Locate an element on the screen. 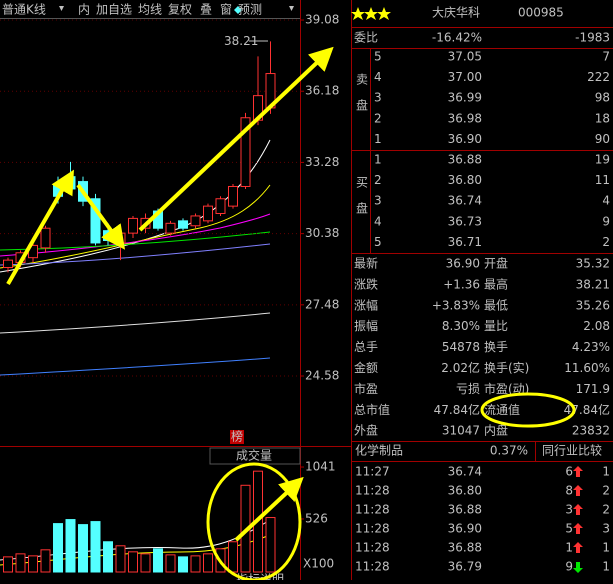  toolbar-item: 窗 is located at coordinates (226, 10).